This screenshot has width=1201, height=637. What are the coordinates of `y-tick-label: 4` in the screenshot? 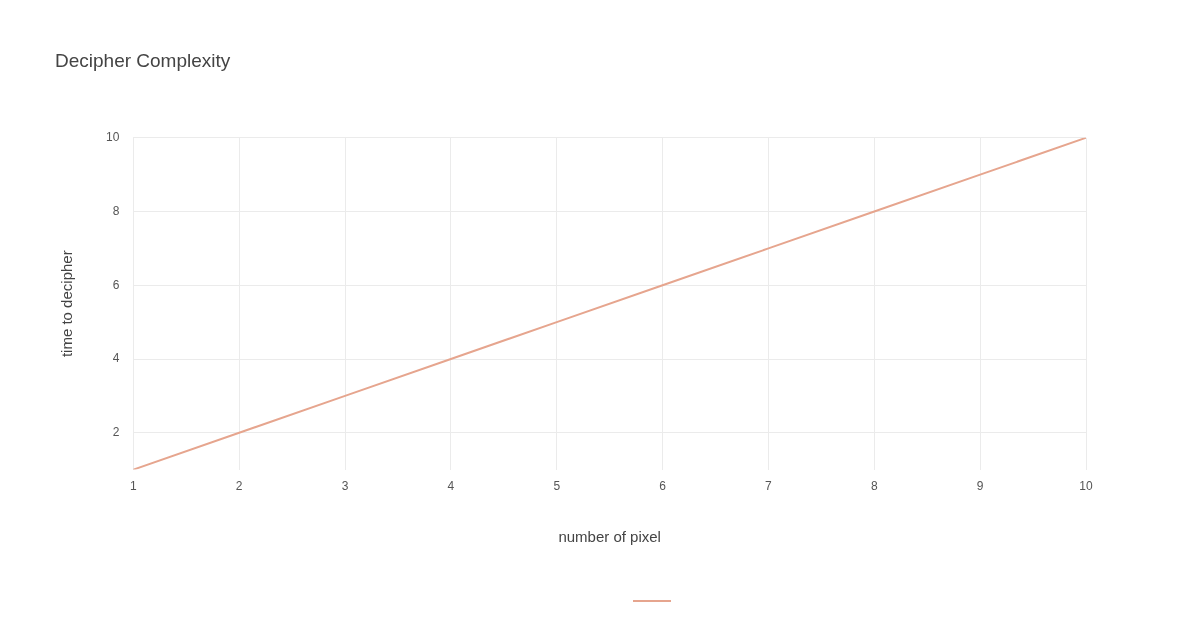 It's located at (116, 358).